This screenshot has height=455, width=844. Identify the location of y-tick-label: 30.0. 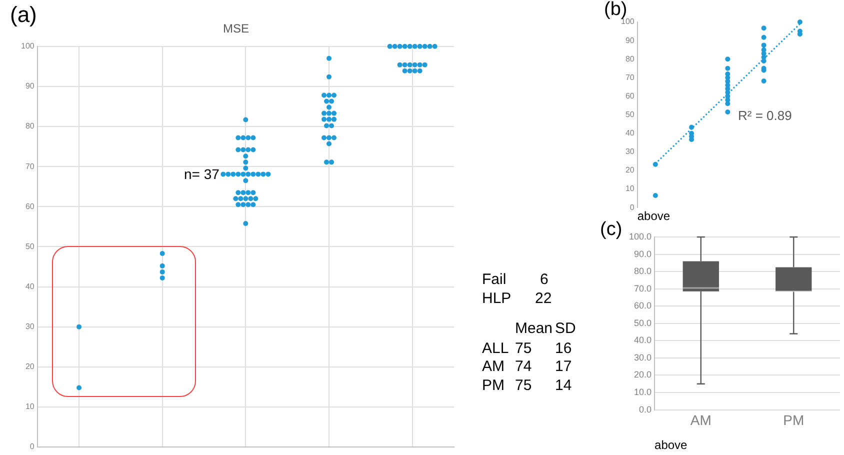
(643, 357).